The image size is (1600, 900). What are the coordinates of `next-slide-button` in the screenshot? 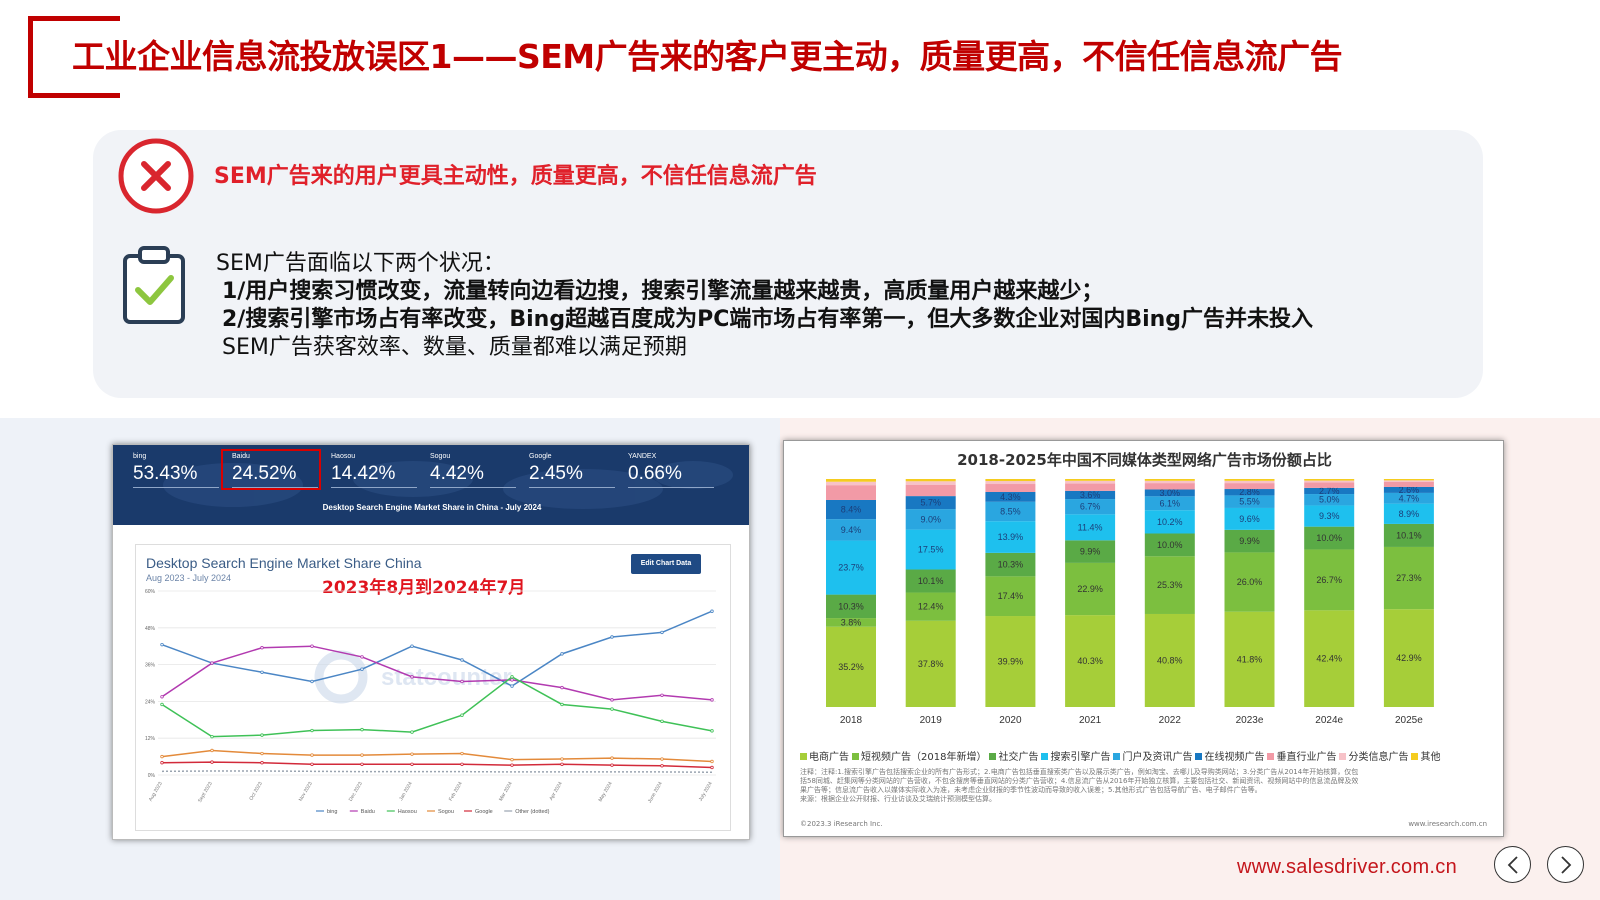 It's located at (1565, 864).